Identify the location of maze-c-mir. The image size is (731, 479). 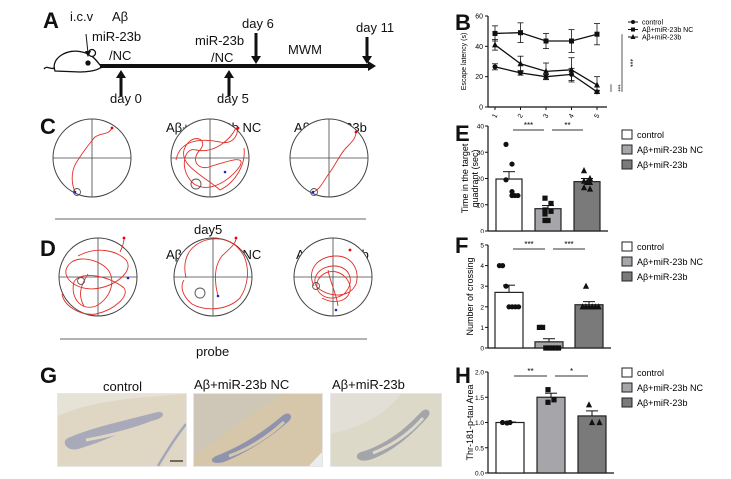
(329, 158).